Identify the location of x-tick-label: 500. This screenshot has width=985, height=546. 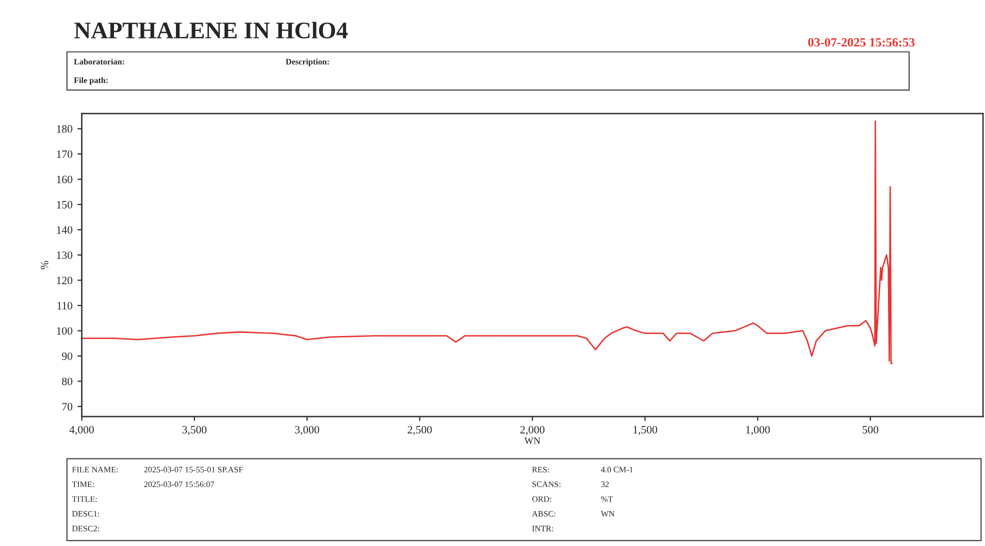
(870, 430).